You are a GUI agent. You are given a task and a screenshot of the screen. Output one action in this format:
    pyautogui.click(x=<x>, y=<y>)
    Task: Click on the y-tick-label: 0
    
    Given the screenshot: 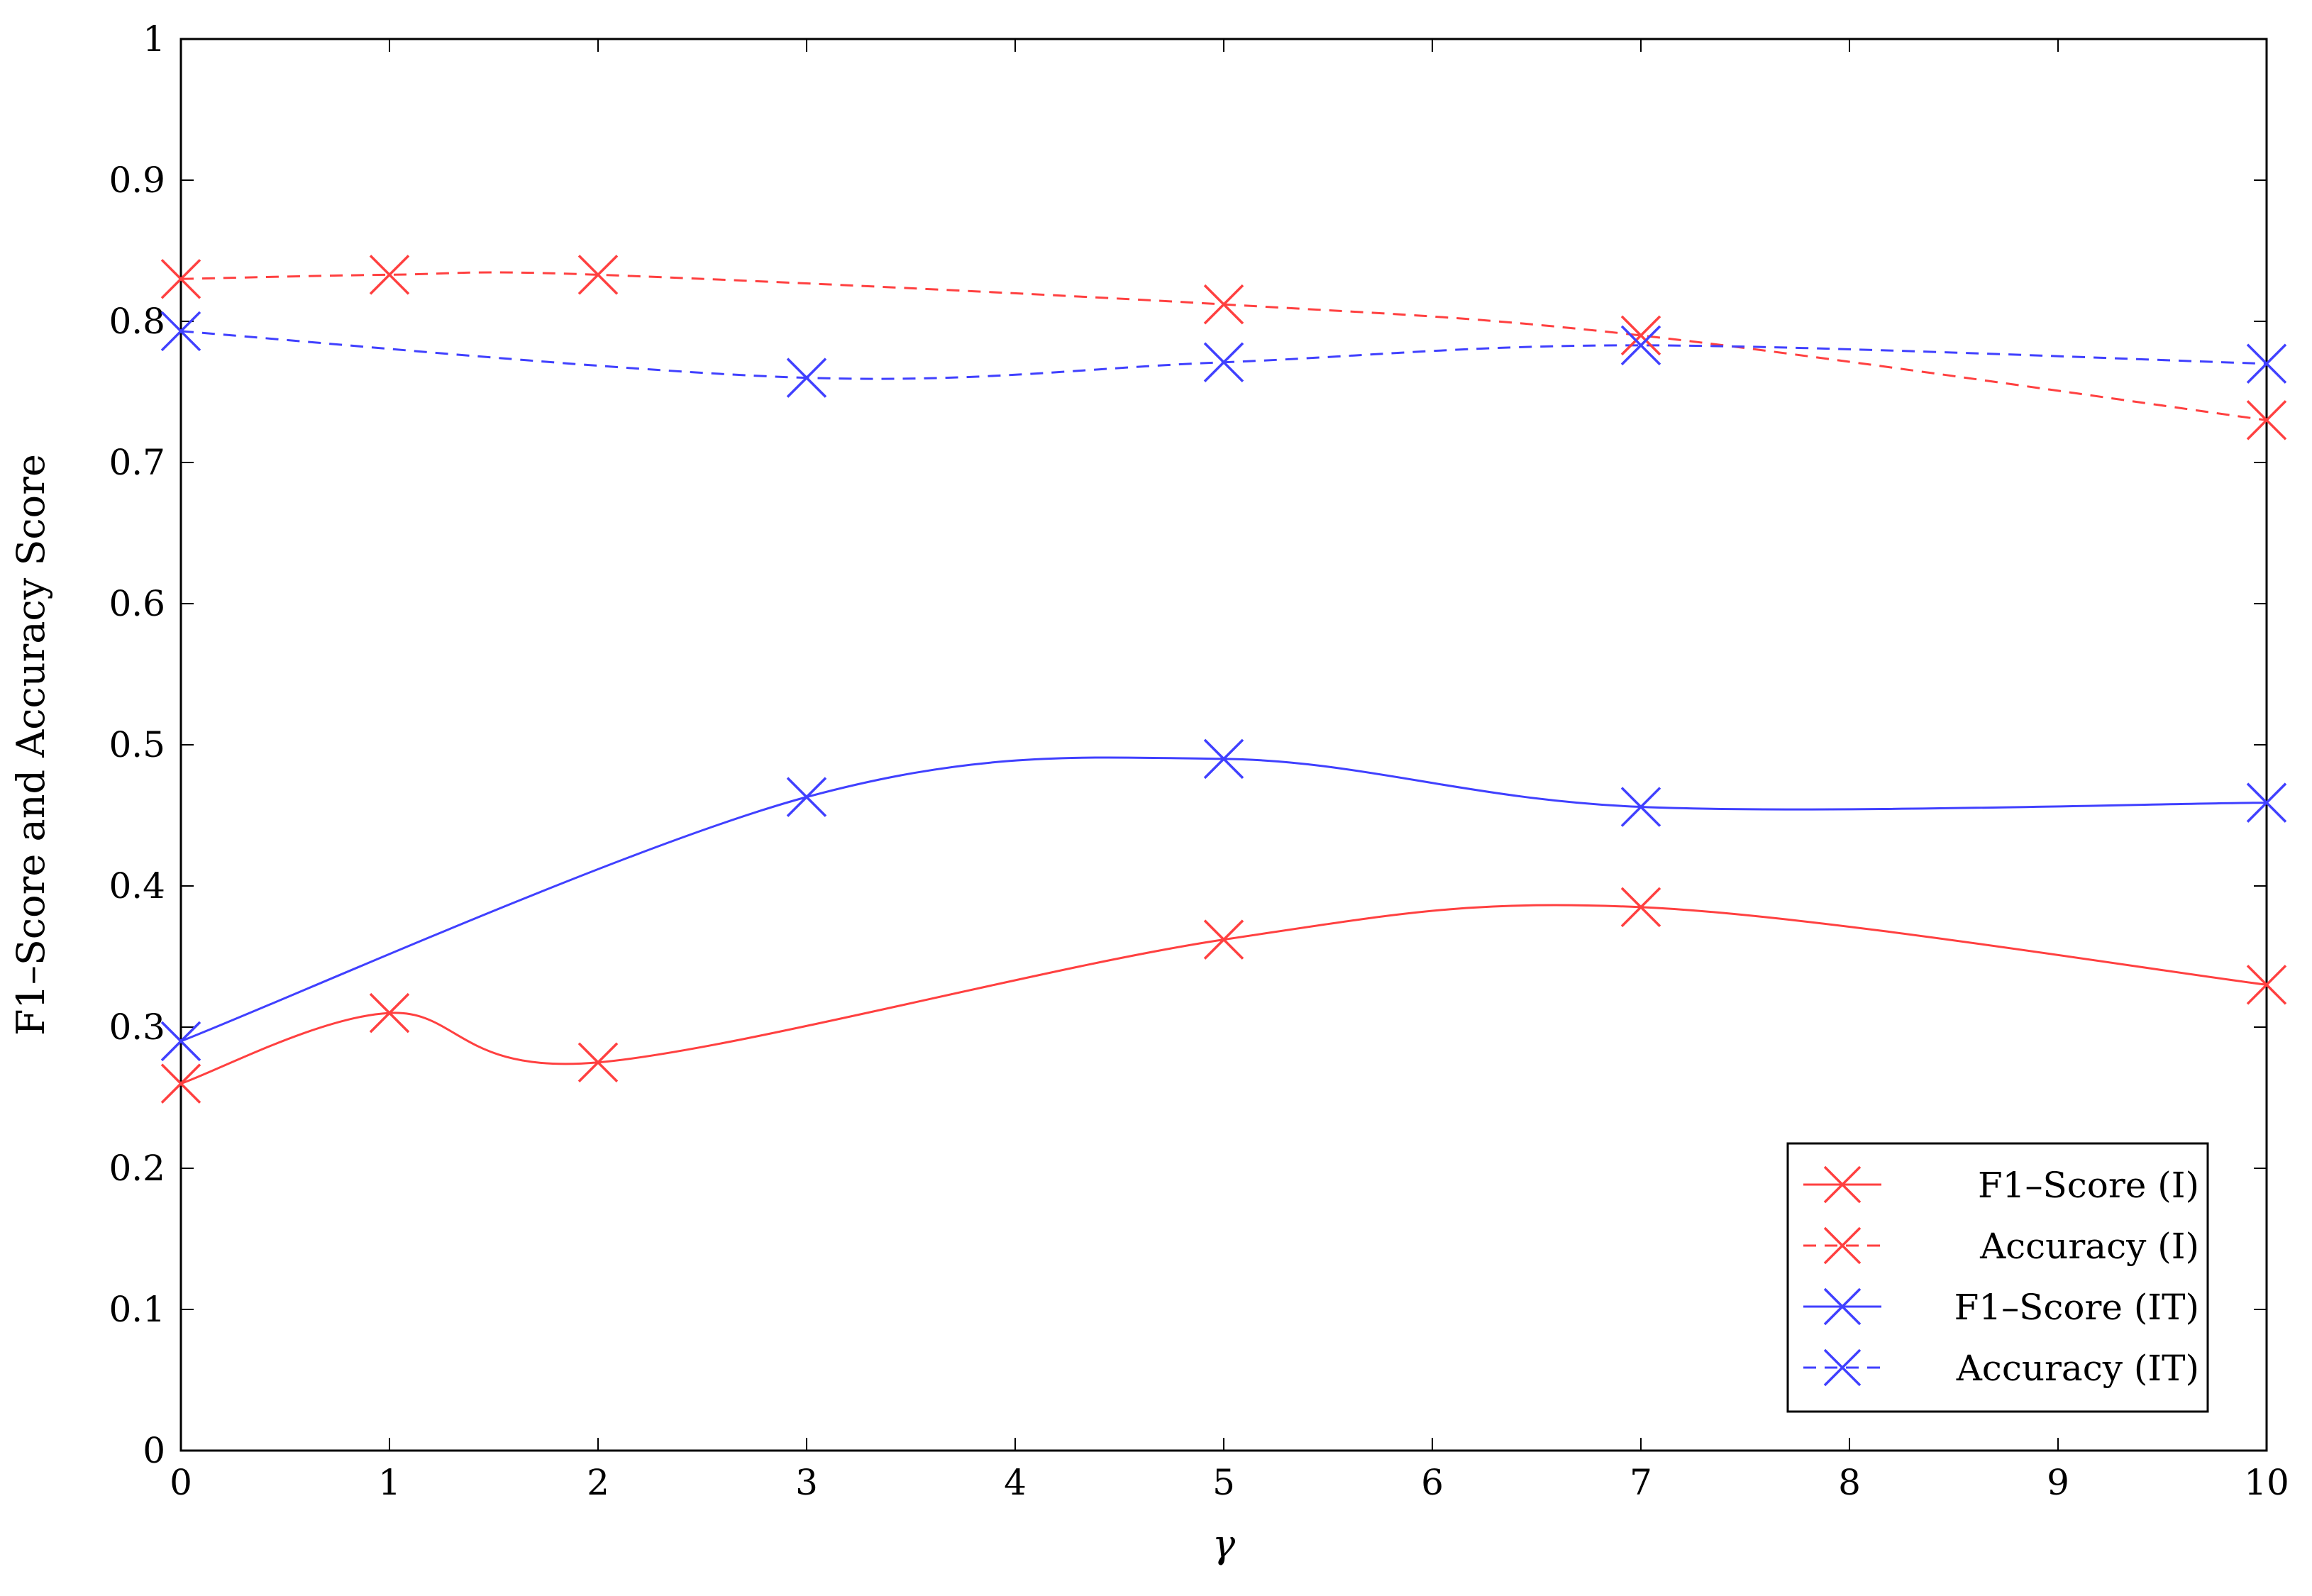 What is the action you would take?
    pyautogui.click(x=154, y=1450)
    